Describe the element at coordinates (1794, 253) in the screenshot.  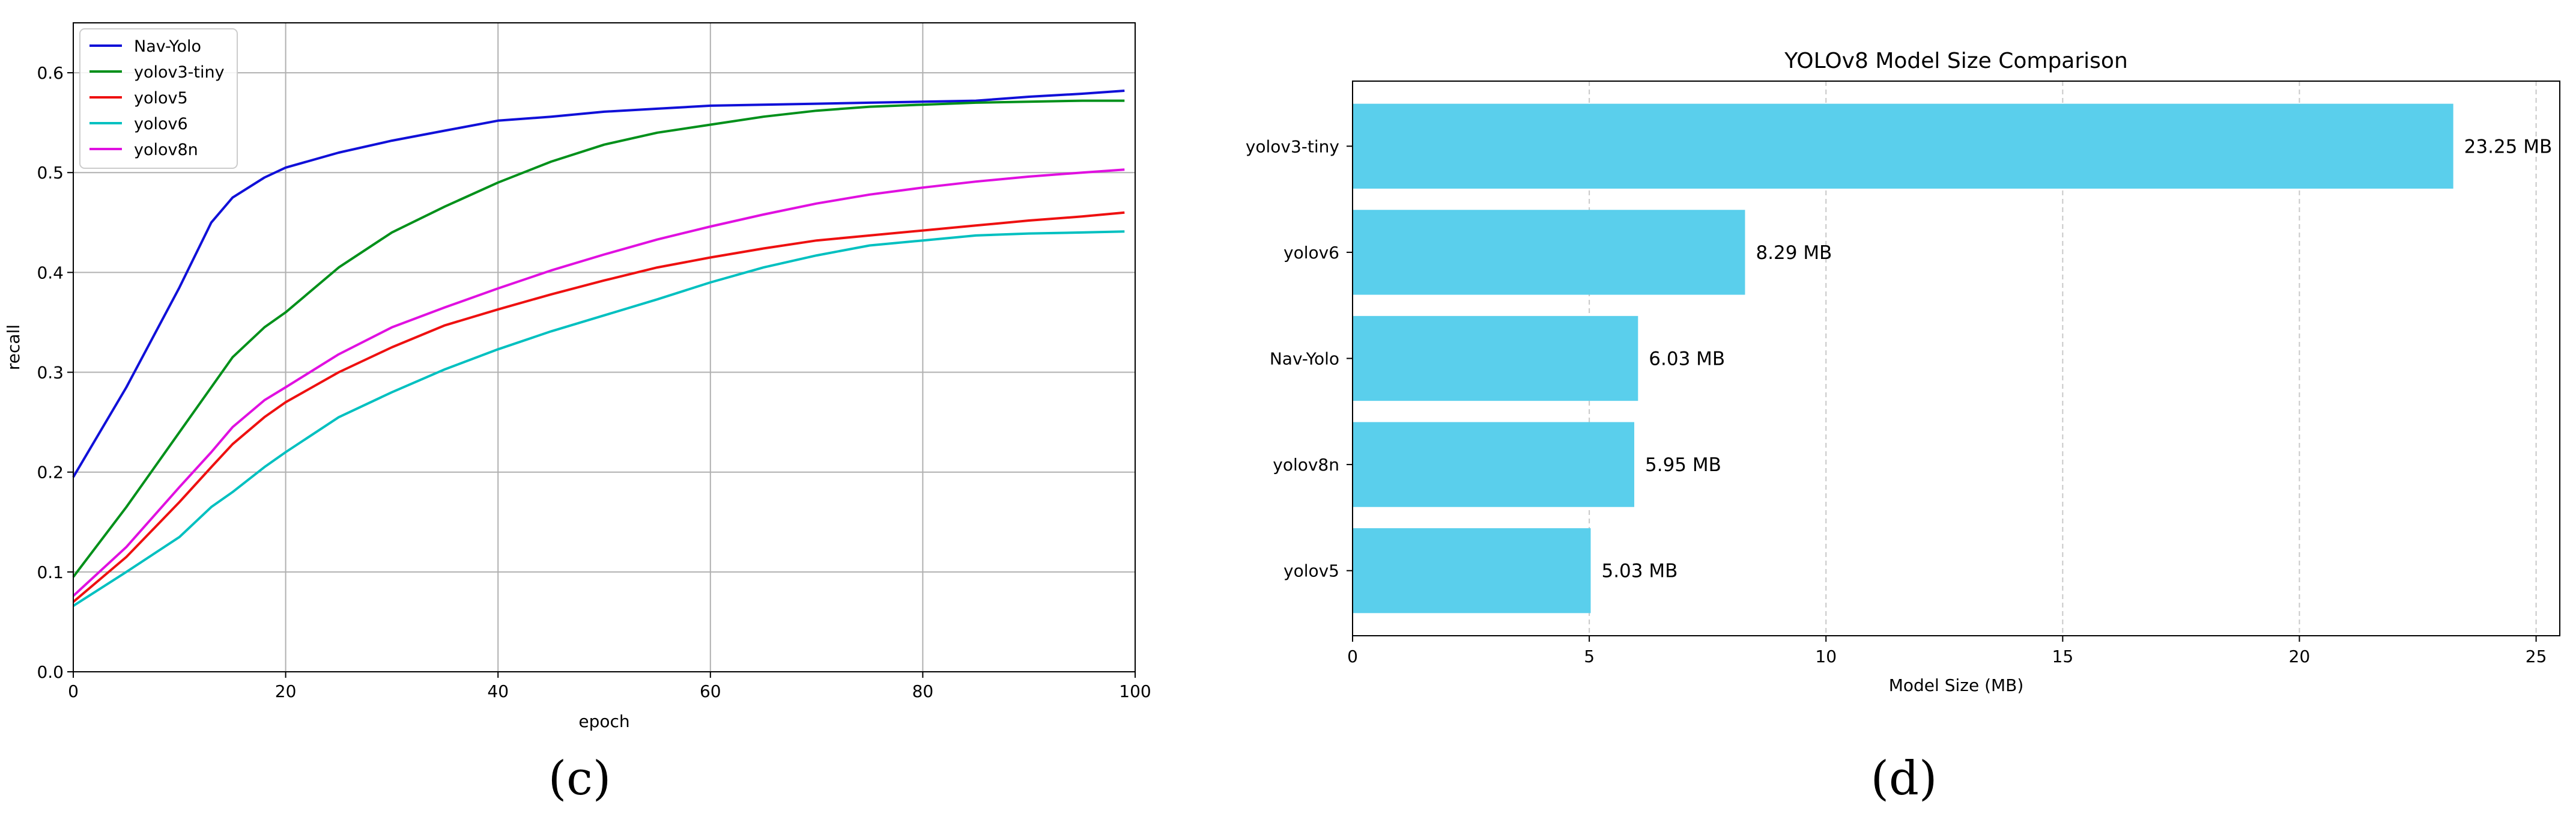
I see `bar-value-label: 8.29 MB` at that location.